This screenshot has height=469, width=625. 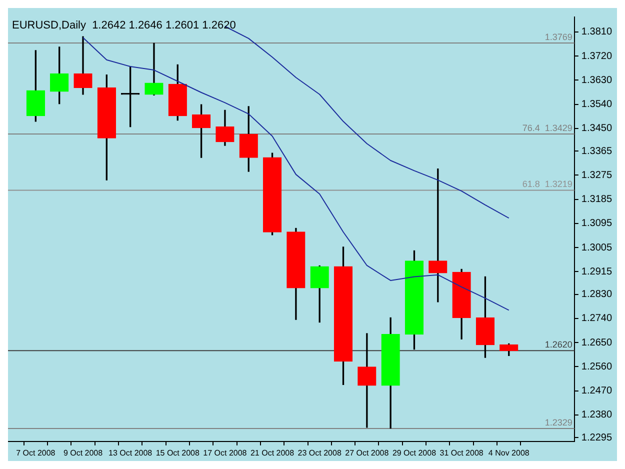 I want to click on ref-line-label: 1.2620, so click(x=558, y=345).